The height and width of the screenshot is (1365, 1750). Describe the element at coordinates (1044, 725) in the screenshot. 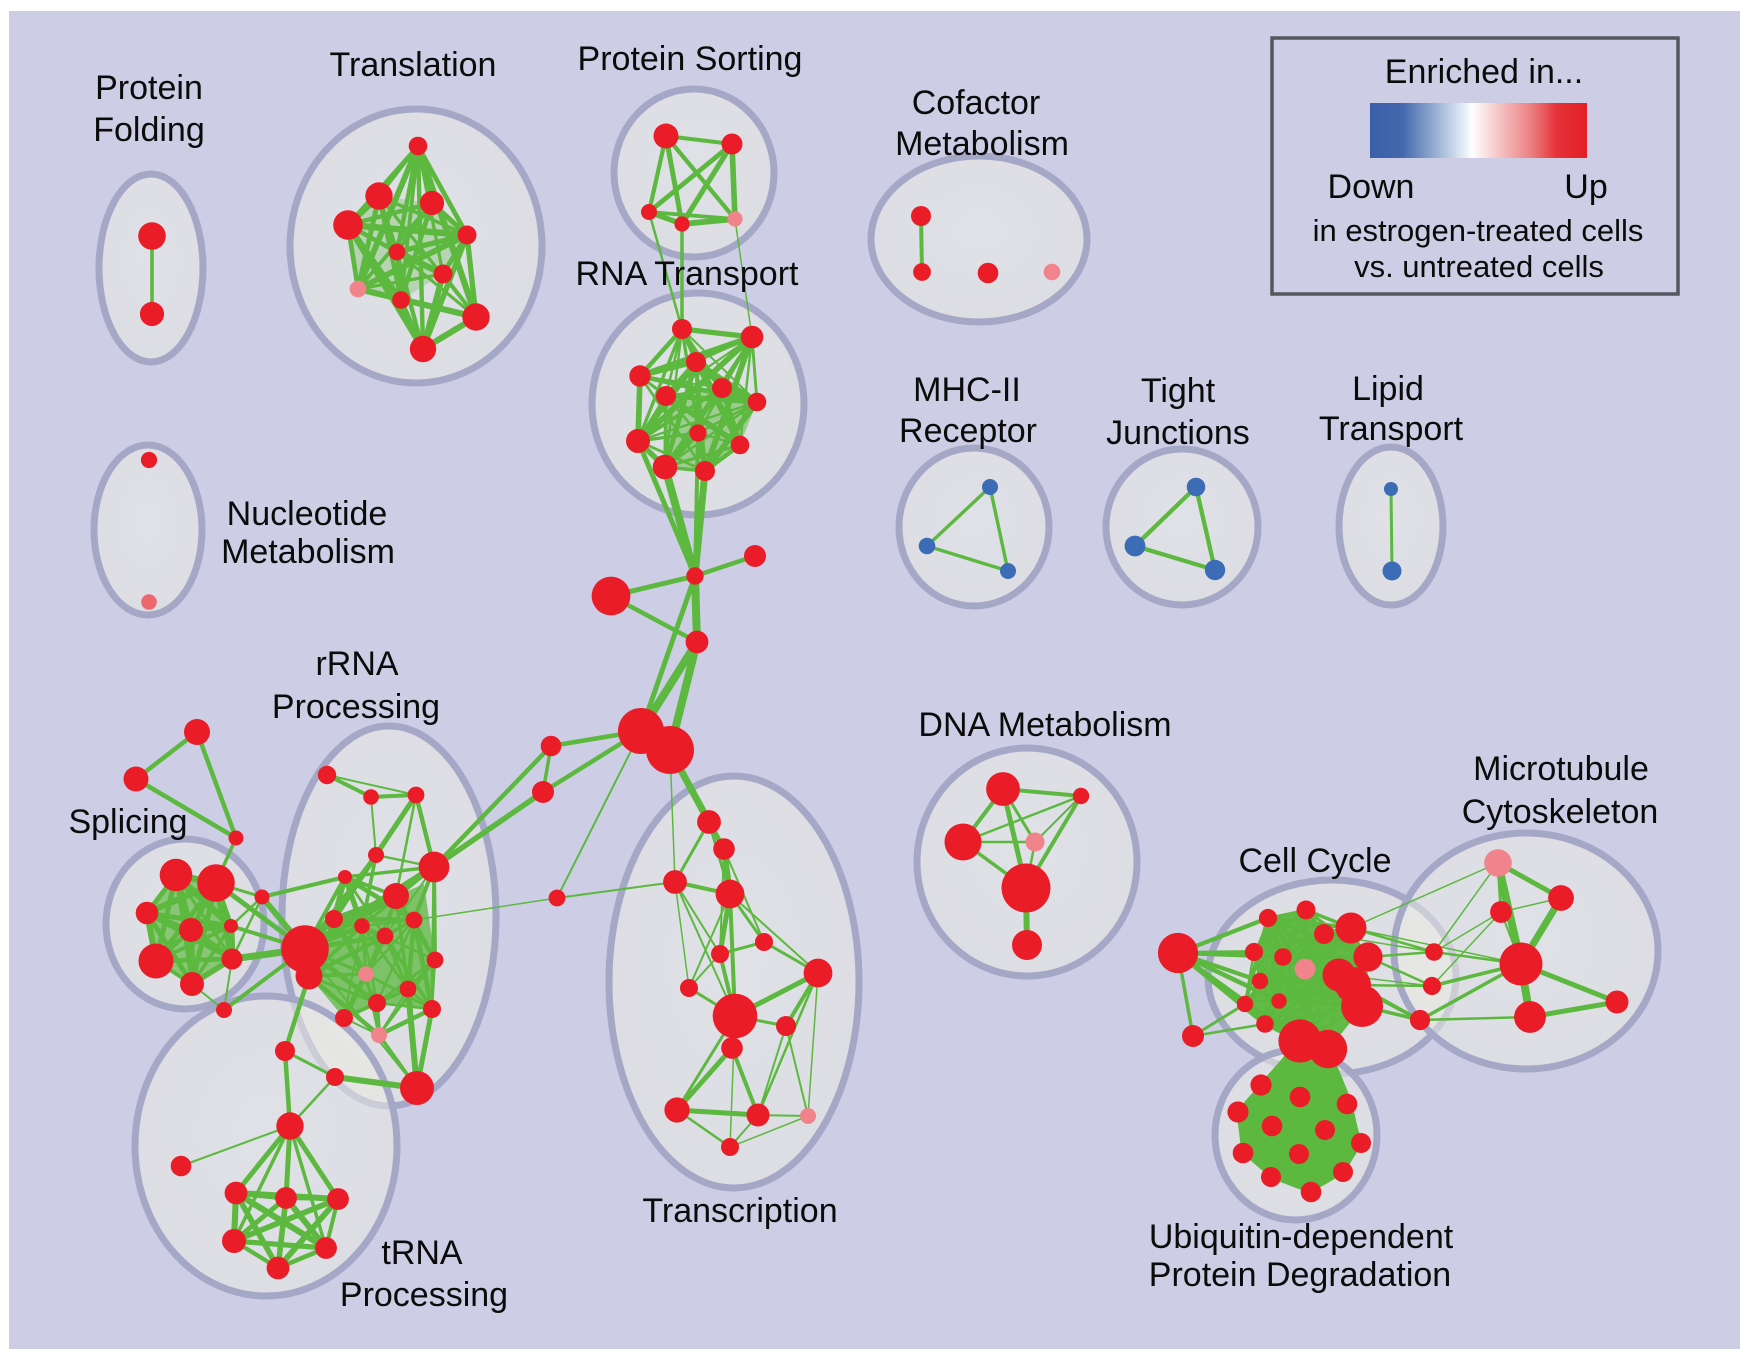

I see `svg-text: DNA Metabolism` at that location.